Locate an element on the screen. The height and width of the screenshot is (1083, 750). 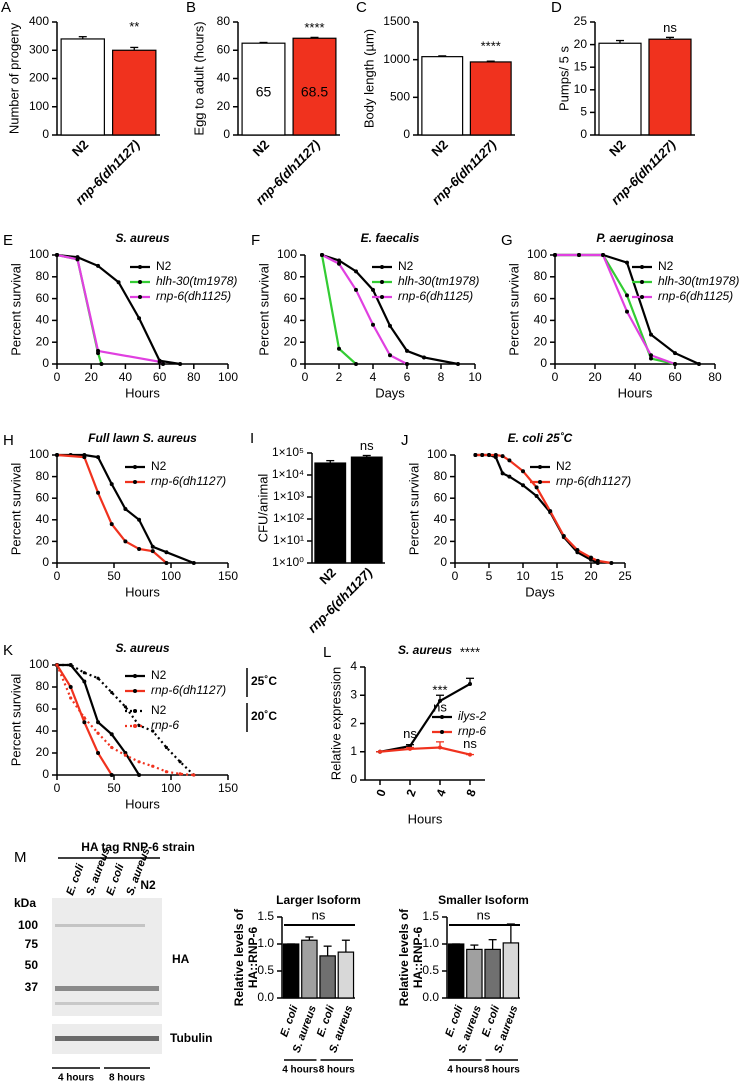
y-axis-label: Pumps/ 5 s is located at coordinates (563, 78).